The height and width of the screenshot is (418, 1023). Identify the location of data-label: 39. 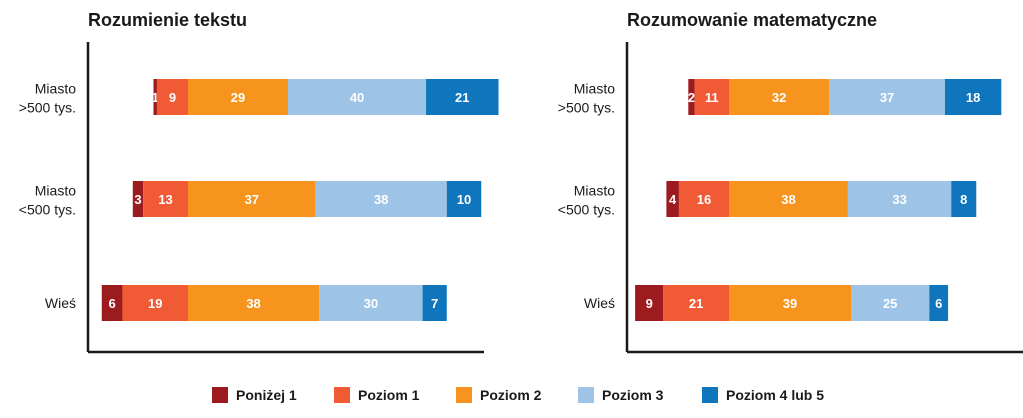
(790, 303).